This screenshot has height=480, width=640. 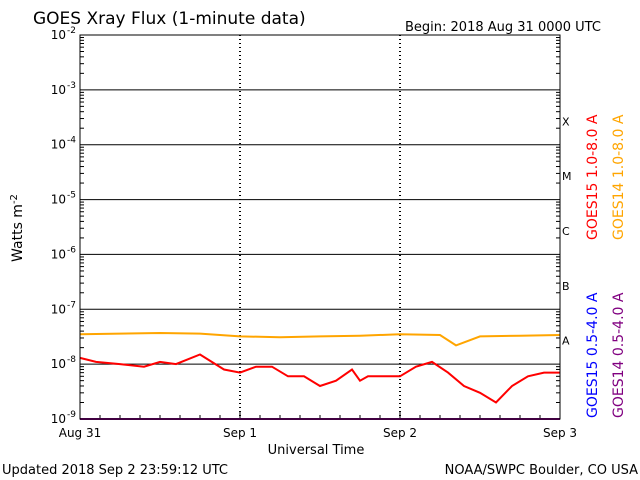 What do you see at coordinates (71, 305) in the screenshot?
I see `y-tick-exponent: -7` at bounding box center [71, 305].